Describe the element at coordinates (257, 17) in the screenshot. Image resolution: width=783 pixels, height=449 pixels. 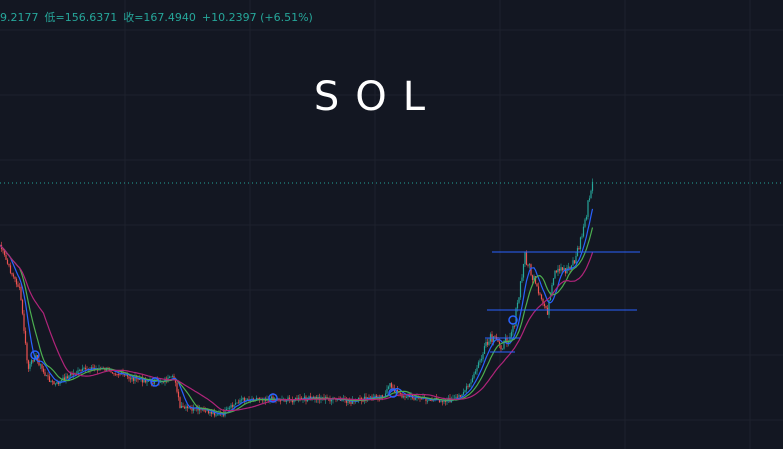
I see `header-item: +10.2397 (+6.51%)` at that location.